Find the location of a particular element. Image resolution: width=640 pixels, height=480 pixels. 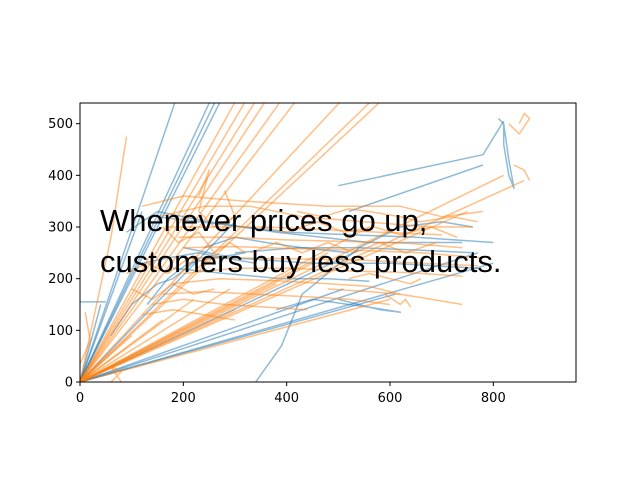

annotation-line-1: Whenever prices go up, is located at coordinates (263, 220).